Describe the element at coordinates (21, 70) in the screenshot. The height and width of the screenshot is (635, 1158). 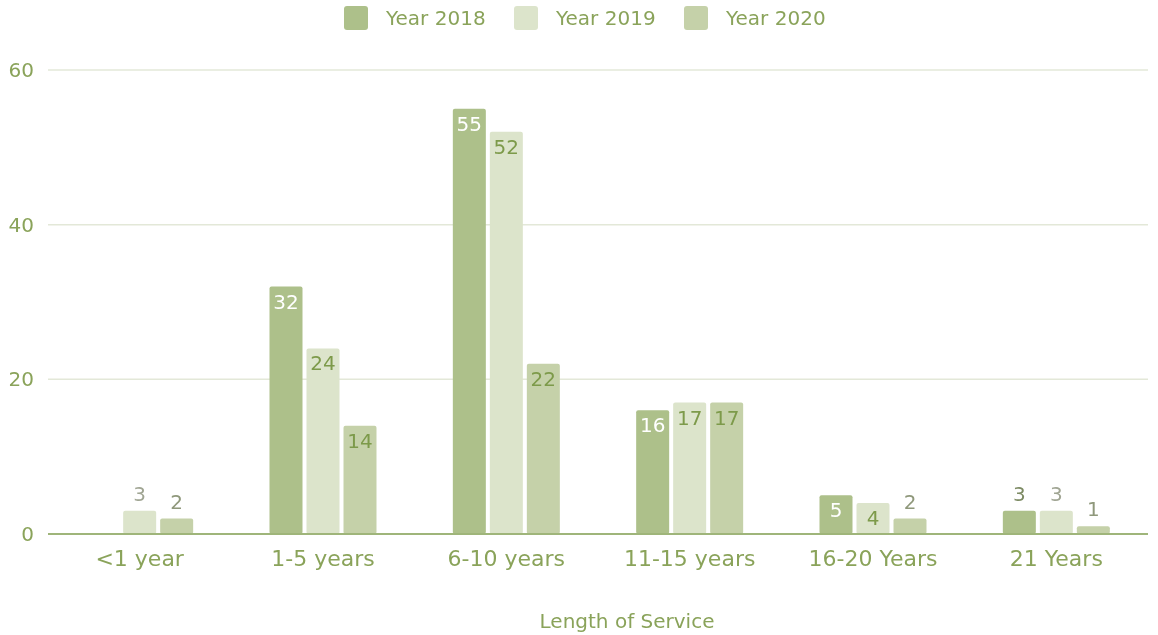
I see `y-tick-label: 60` at that location.